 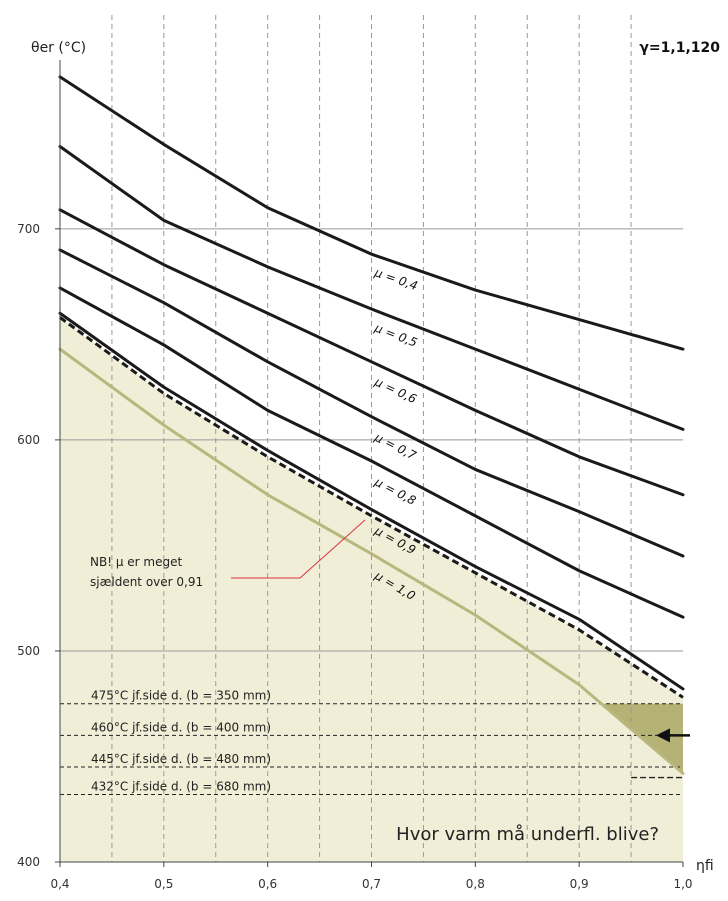 I want to click on y-tick-label: 700, so click(x=28, y=229).